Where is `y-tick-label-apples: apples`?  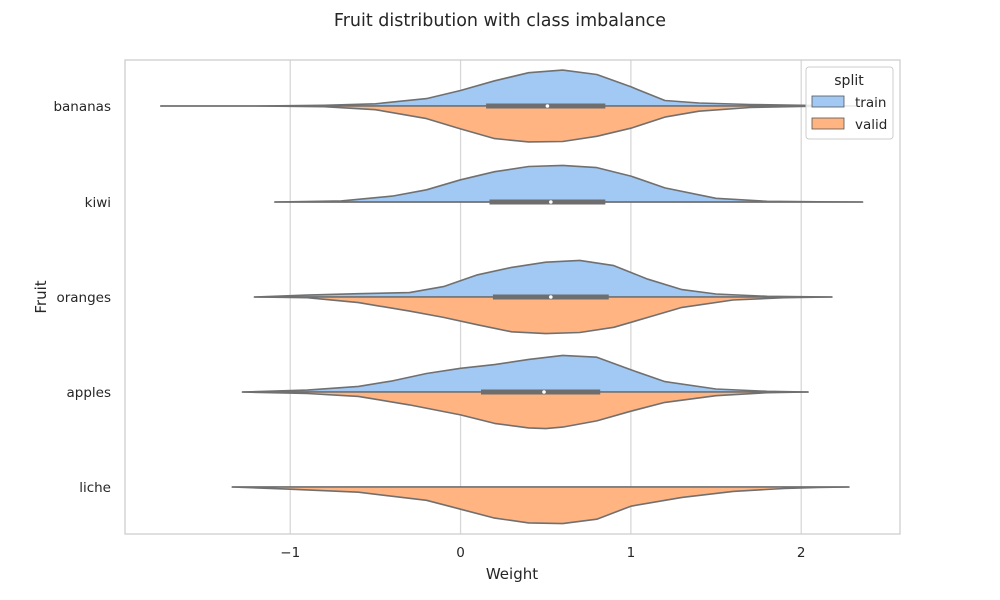
y-tick-label-apples: apples is located at coordinates (88, 393).